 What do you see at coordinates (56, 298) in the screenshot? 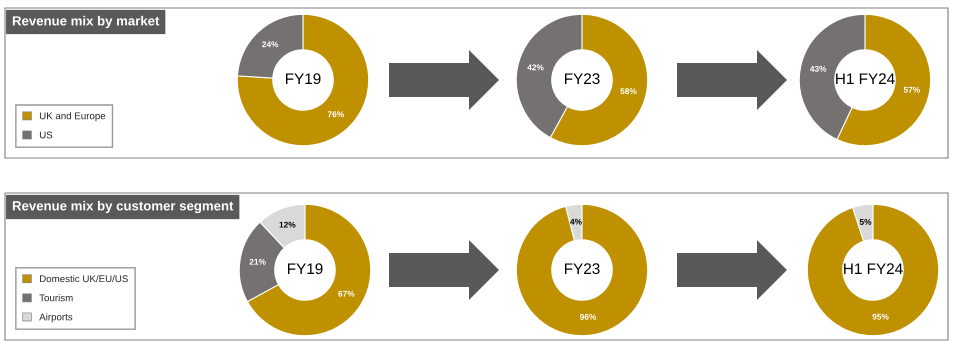
I see `legend-label: Tourism` at bounding box center [56, 298].